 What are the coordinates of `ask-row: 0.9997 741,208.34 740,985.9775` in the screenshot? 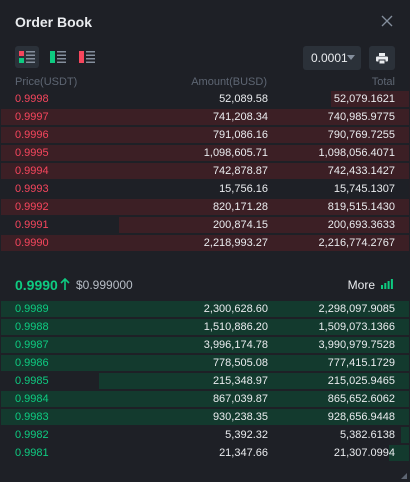 It's located at (205, 117).